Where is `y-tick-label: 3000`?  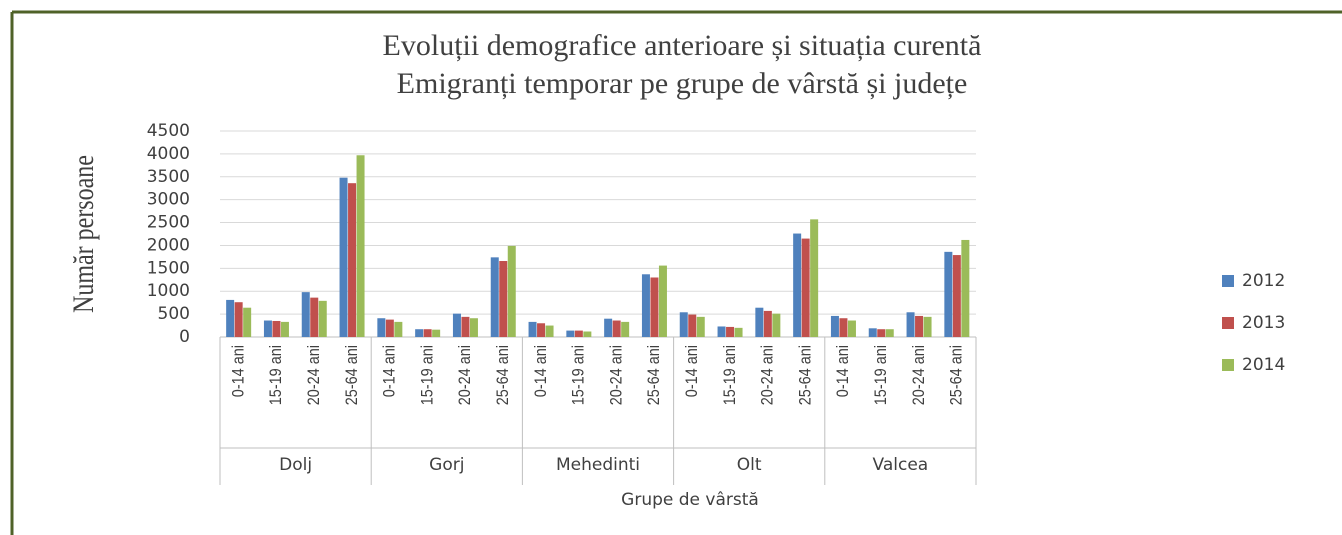 y-tick-label: 3000 is located at coordinates (168, 200).